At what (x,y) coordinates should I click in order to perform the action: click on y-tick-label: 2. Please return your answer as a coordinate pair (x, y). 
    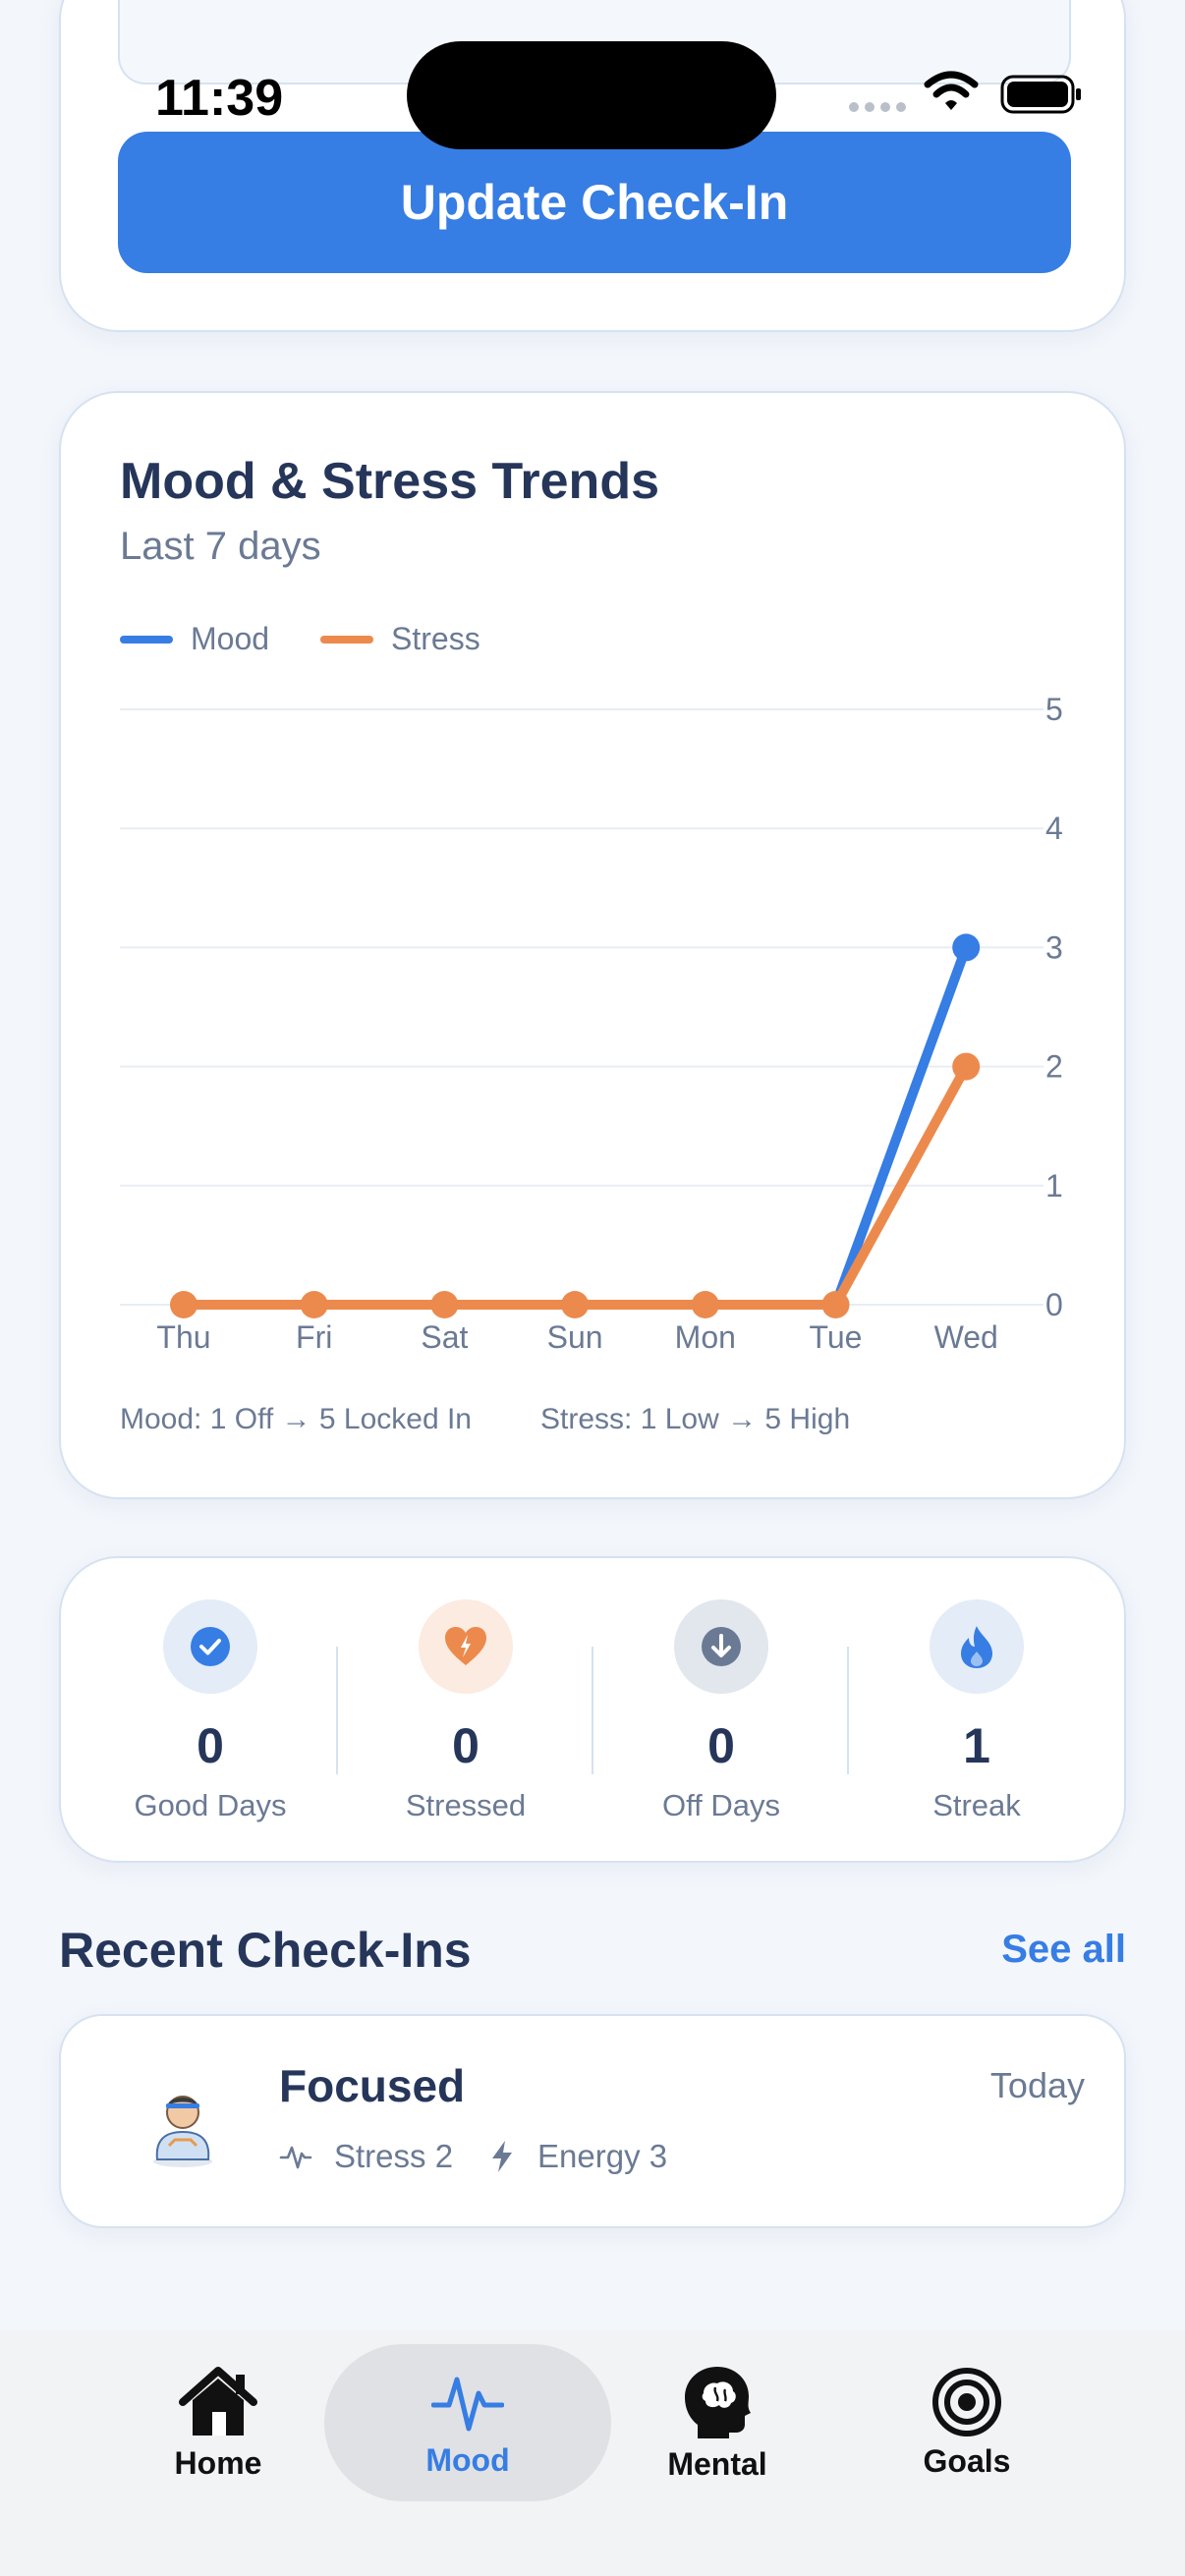
    Looking at the image, I should click on (1054, 1067).